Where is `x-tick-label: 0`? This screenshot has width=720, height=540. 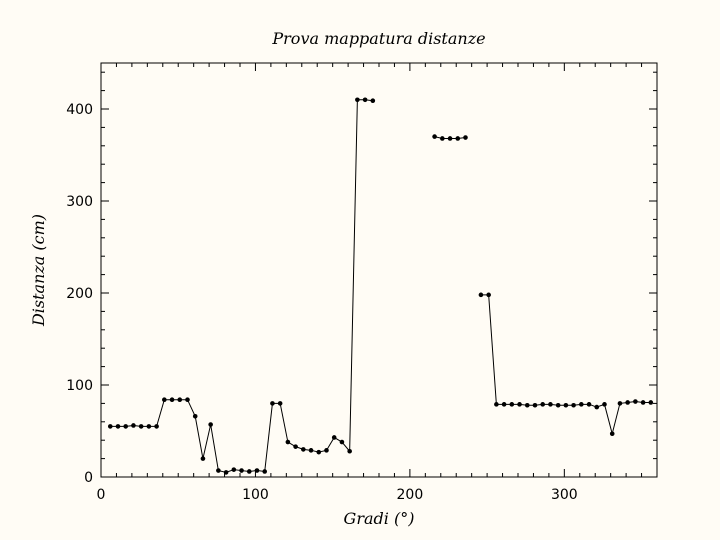 x-tick-label: 0 is located at coordinates (101, 495).